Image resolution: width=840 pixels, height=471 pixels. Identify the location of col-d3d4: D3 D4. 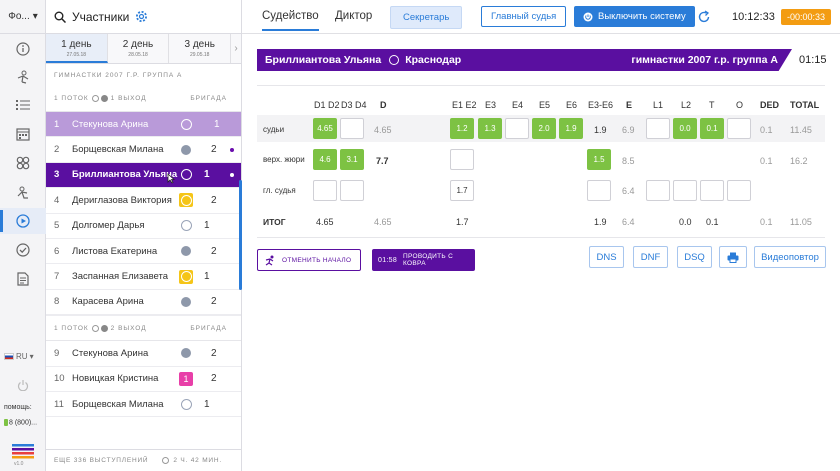
(354, 105).